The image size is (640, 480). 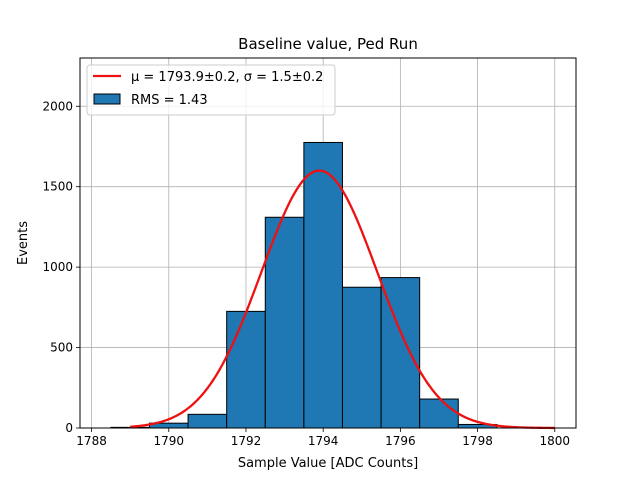 What do you see at coordinates (328, 44) in the screenshot?
I see `chart-title: Baseline value, Ped Run` at bounding box center [328, 44].